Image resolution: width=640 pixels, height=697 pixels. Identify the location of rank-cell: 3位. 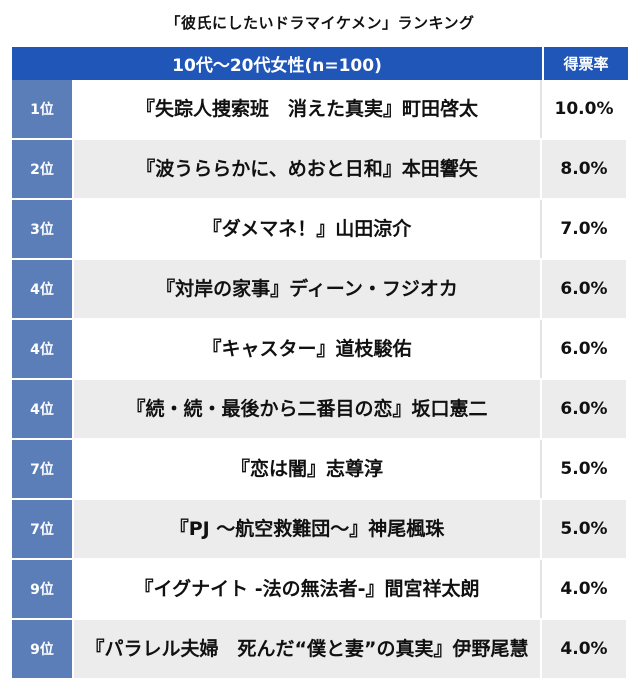
(43, 229).